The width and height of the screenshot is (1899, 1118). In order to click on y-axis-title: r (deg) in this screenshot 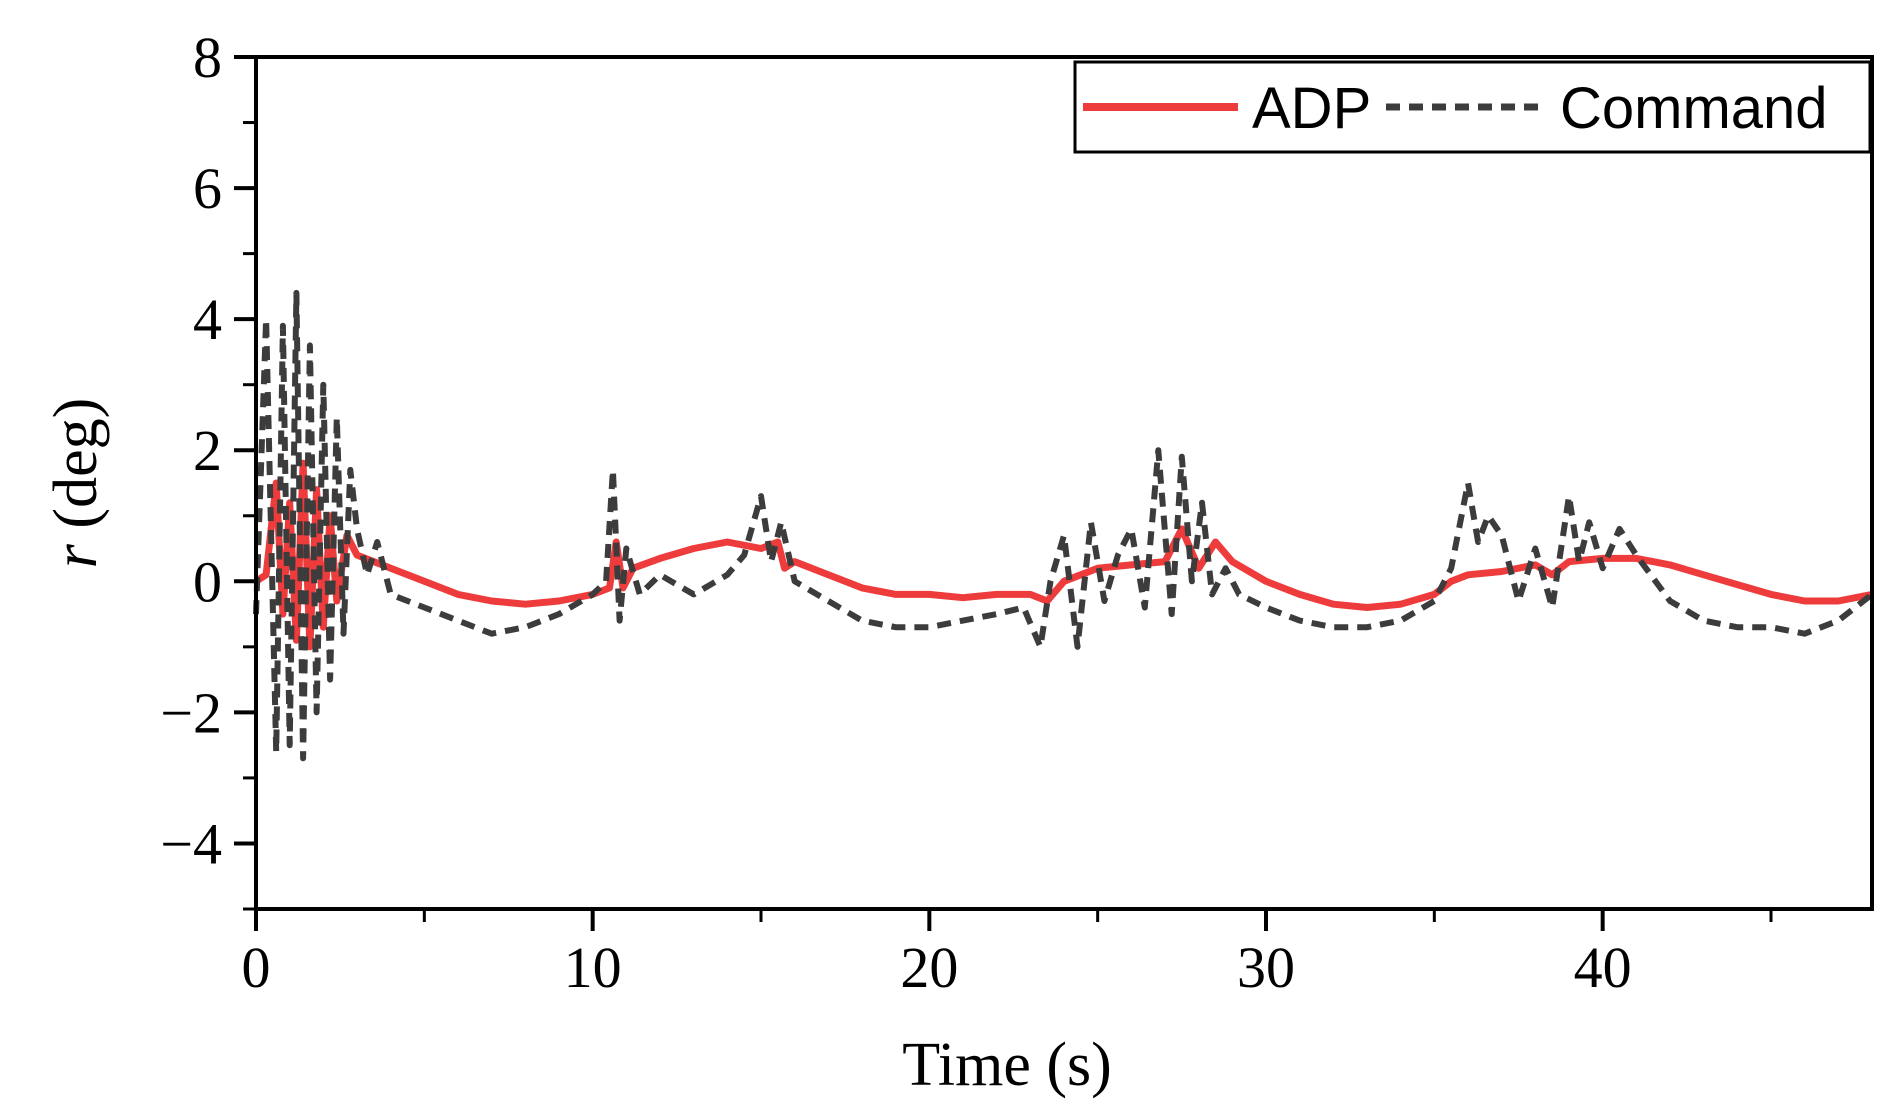, I will do `click(76, 483)`.